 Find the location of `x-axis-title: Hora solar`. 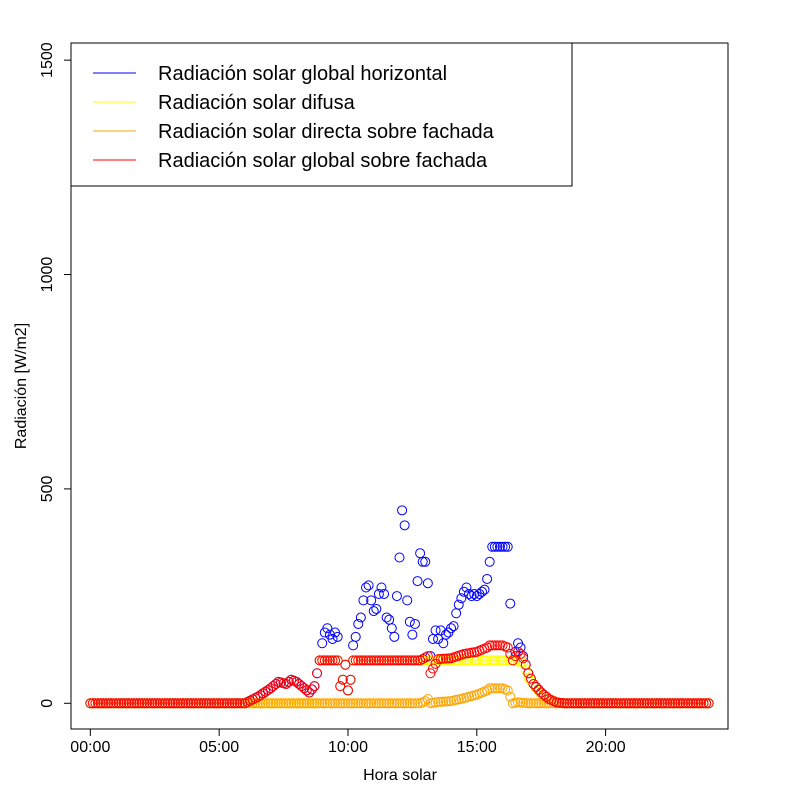

x-axis-title: Hora solar is located at coordinates (400, 775).